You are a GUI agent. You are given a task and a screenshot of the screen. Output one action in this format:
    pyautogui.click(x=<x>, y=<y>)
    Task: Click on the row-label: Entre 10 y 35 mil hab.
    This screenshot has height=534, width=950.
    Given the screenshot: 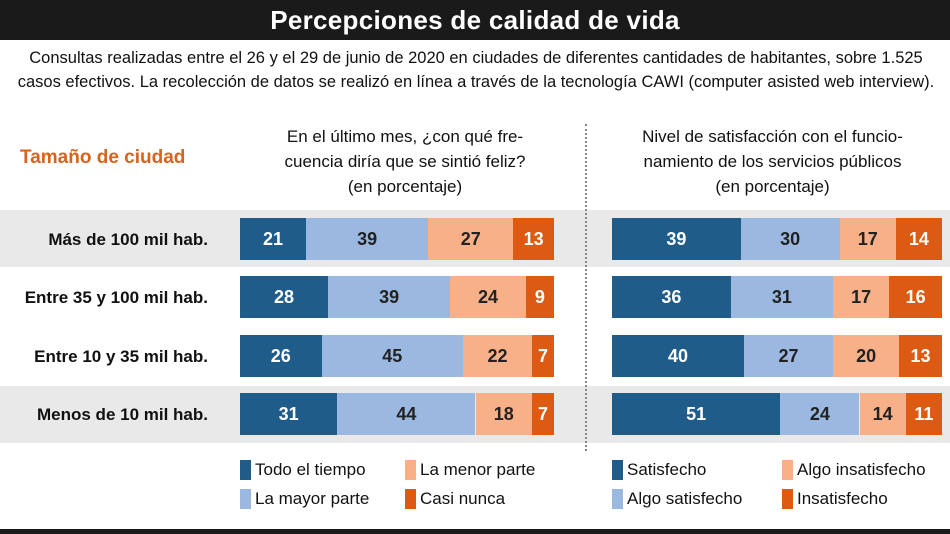 What is the action you would take?
    pyautogui.click(x=121, y=356)
    